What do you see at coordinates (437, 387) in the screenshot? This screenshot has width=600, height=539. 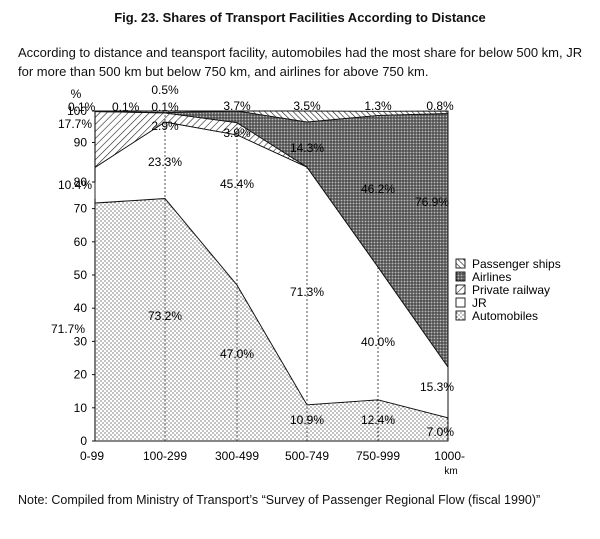 I see `data-label-jr-1000-: 15.3%` at bounding box center [437, 387].